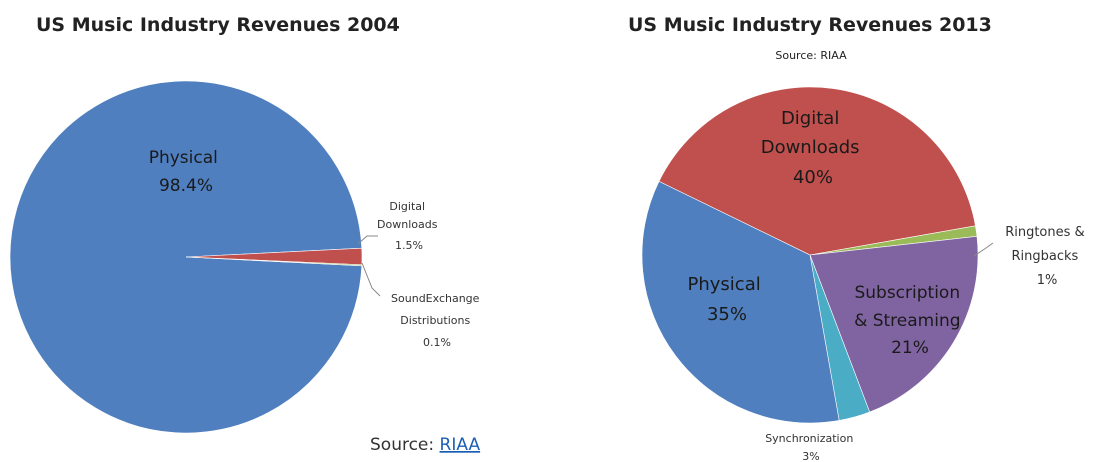 The width and height of the screenshot is (1102, 462). I want to click on label-synchronization-2013: Synchronization 3%, so click(811, 447).